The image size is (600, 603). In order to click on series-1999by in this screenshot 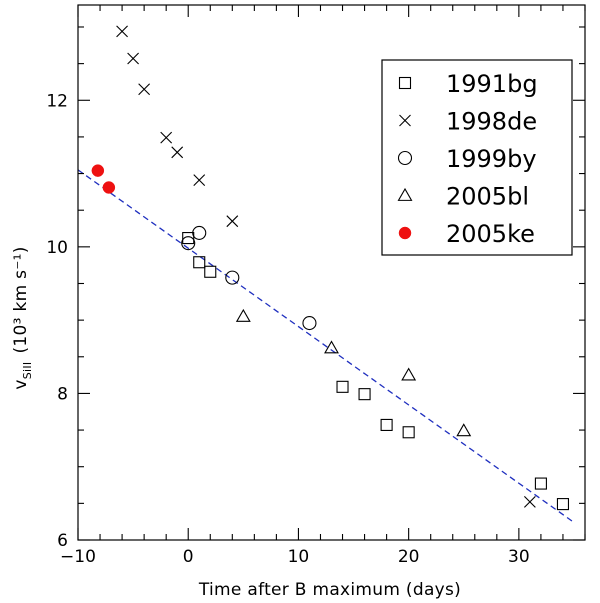, I will do `click(249, 278)`.